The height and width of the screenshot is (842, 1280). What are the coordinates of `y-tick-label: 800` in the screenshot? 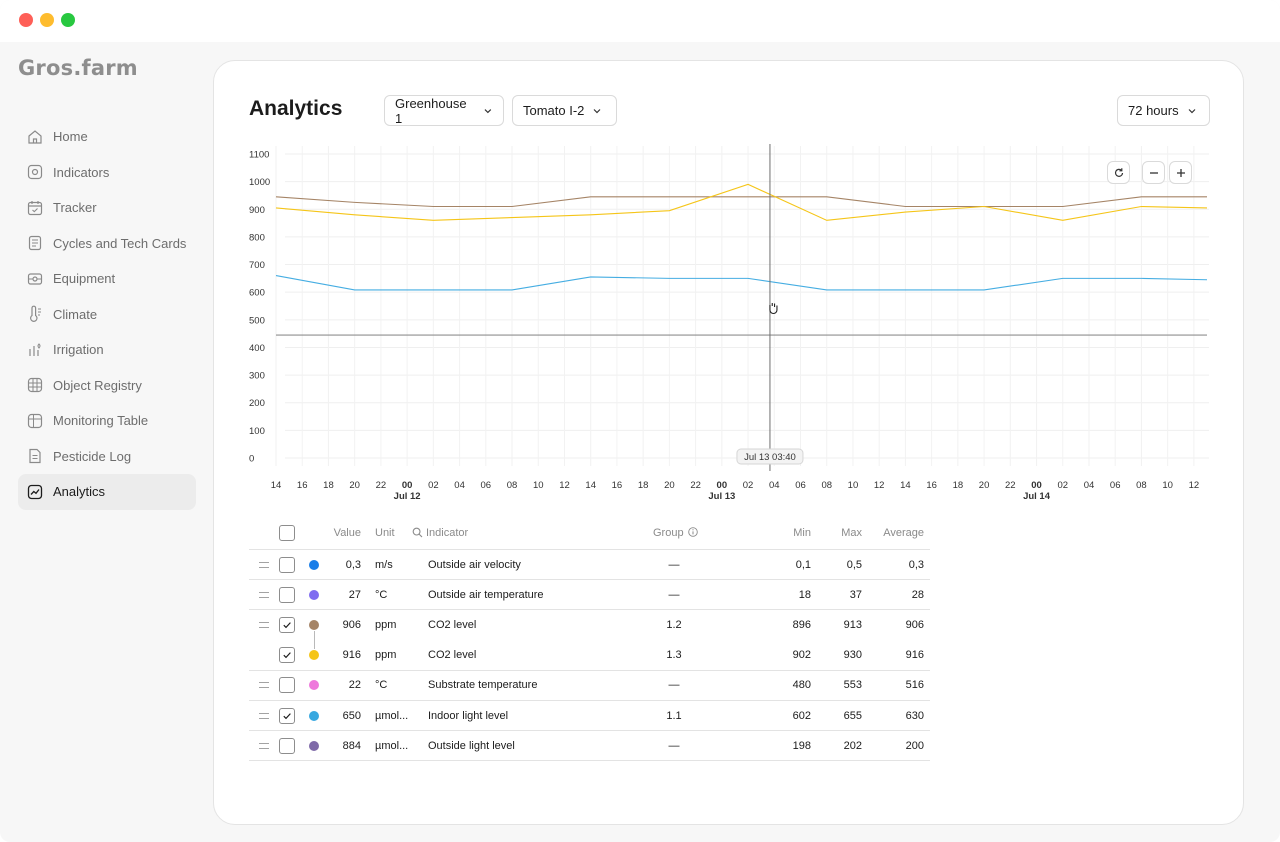 It's located at (257, 237).